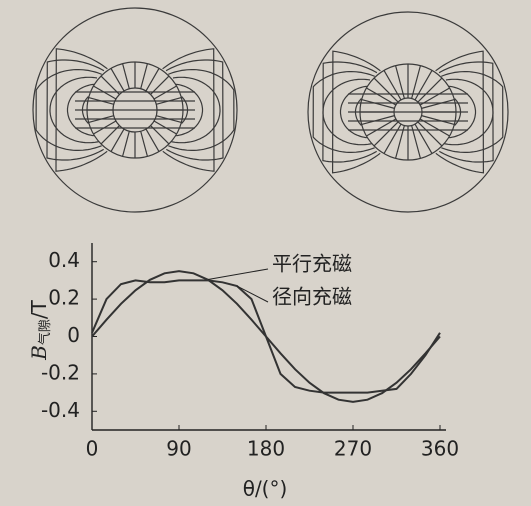 Image resolution: width=531 pixels, height=506 pixels. Describe the element at coordinates (178, 449) in the screenshot. I see `x-tick-label: 90` at that location.